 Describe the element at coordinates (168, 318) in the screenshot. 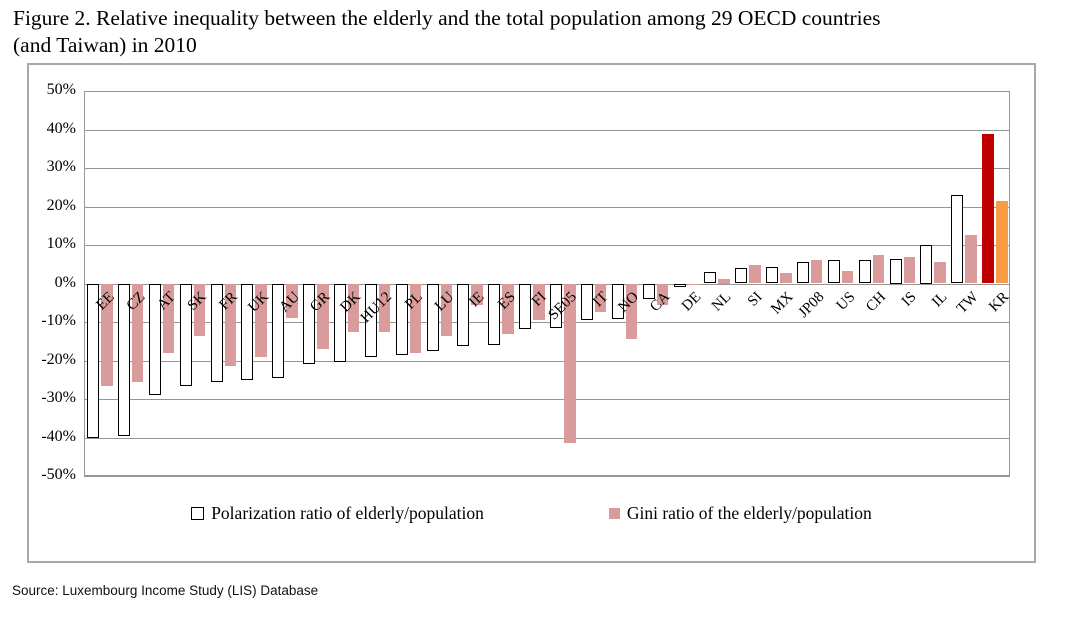

I see `gini-bar-AT` at that location.